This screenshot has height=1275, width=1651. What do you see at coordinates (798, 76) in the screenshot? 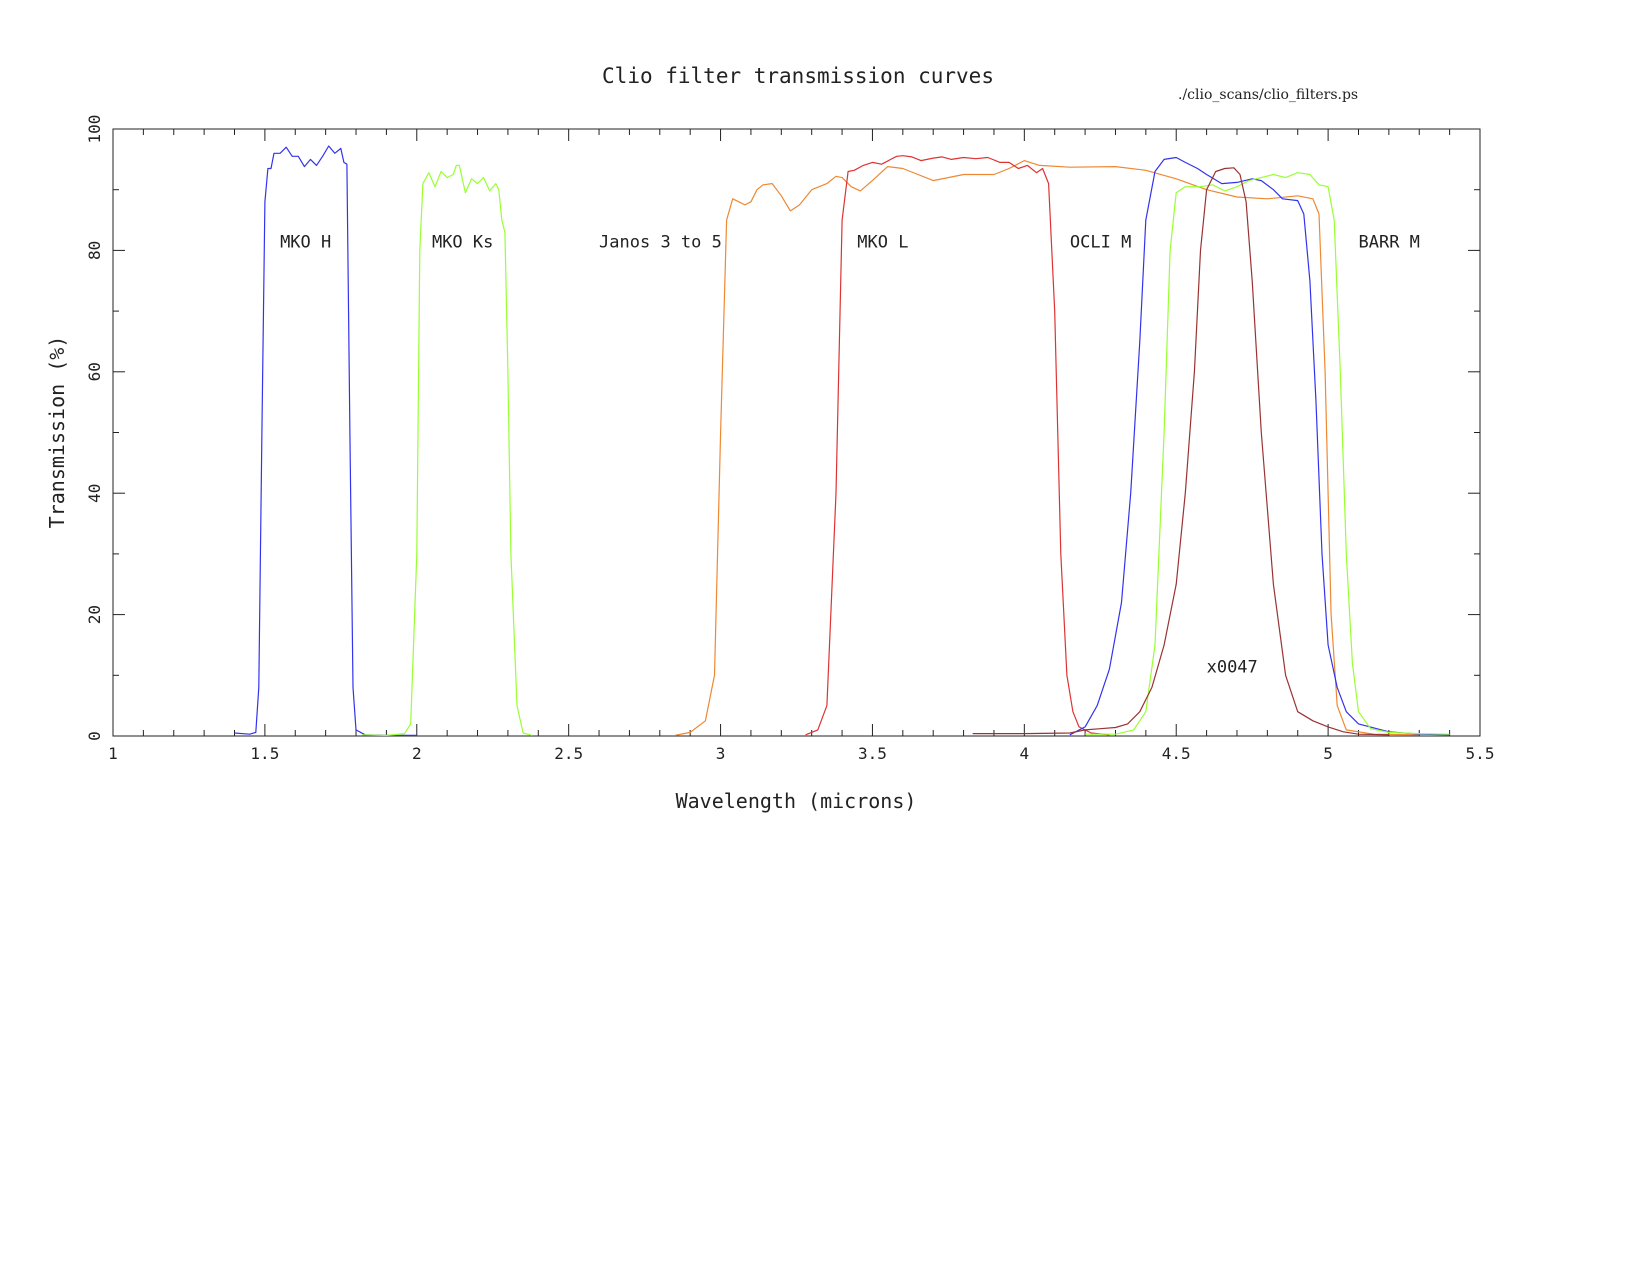
I see `chart-title: Clio filter transmission curves` at bounding box center [798, 76].